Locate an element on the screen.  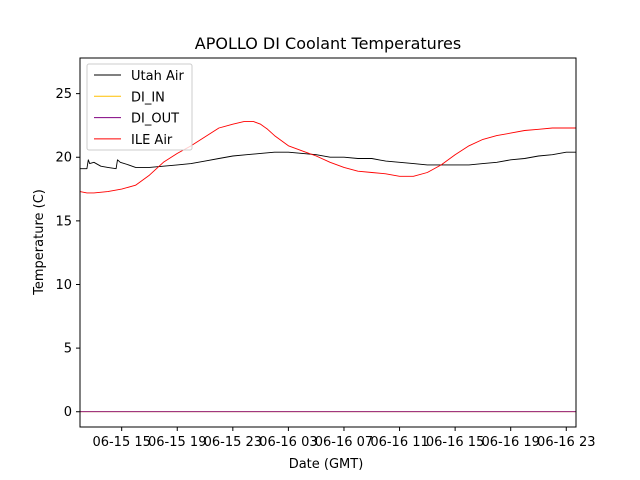
legend-label: Utah Air is located at coordinates (157, 76).